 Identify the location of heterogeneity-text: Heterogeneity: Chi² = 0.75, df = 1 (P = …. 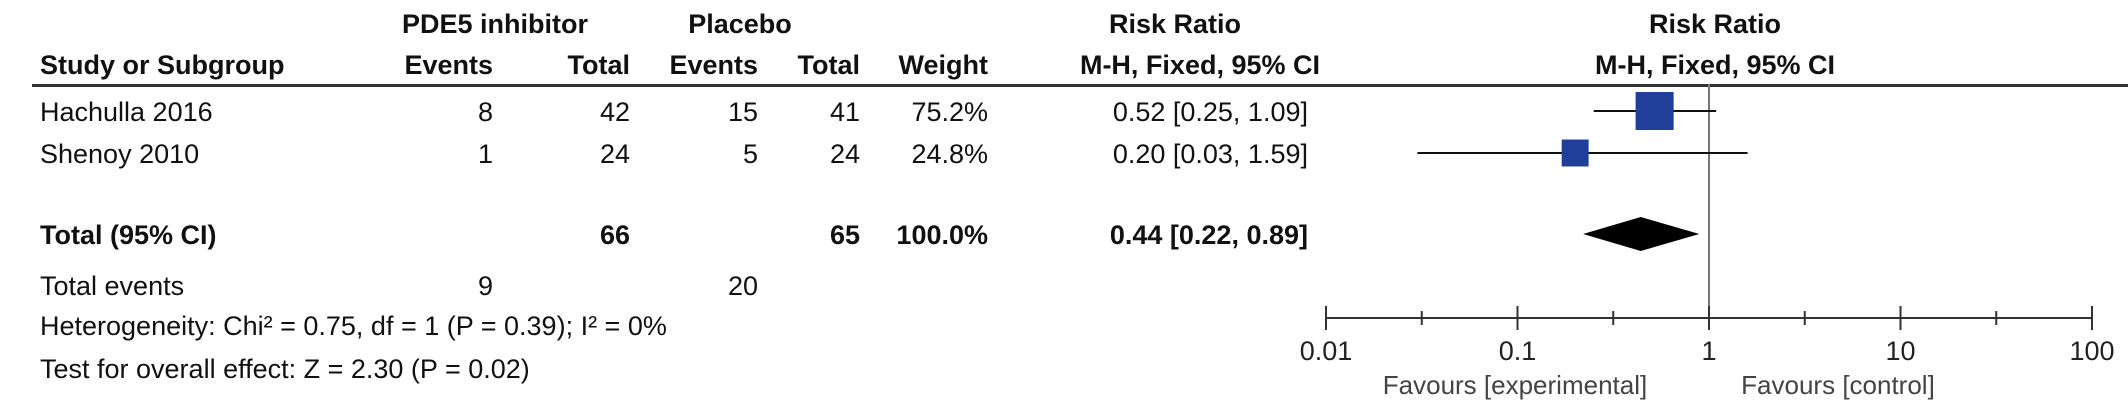
(353, 326).